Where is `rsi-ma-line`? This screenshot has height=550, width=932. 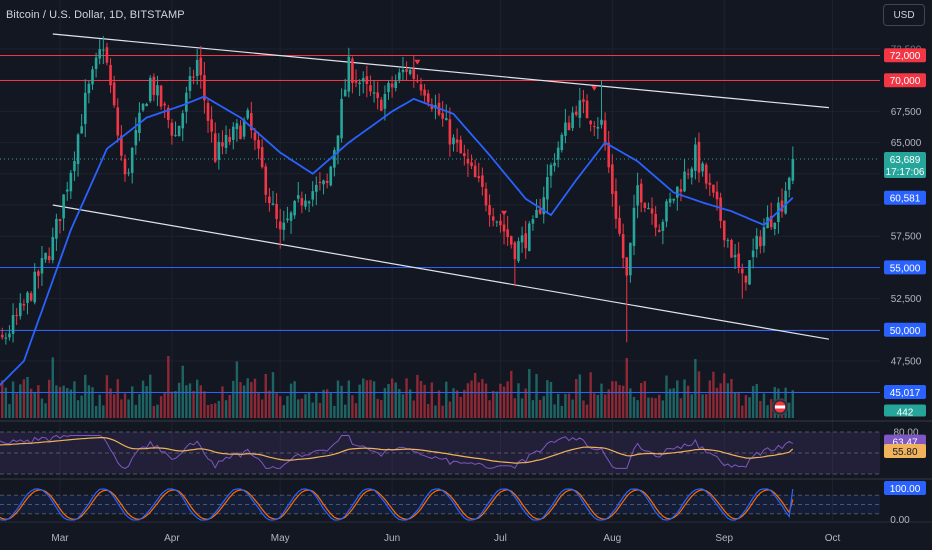 rsi-ma-line is located at coordinates (397, 450).